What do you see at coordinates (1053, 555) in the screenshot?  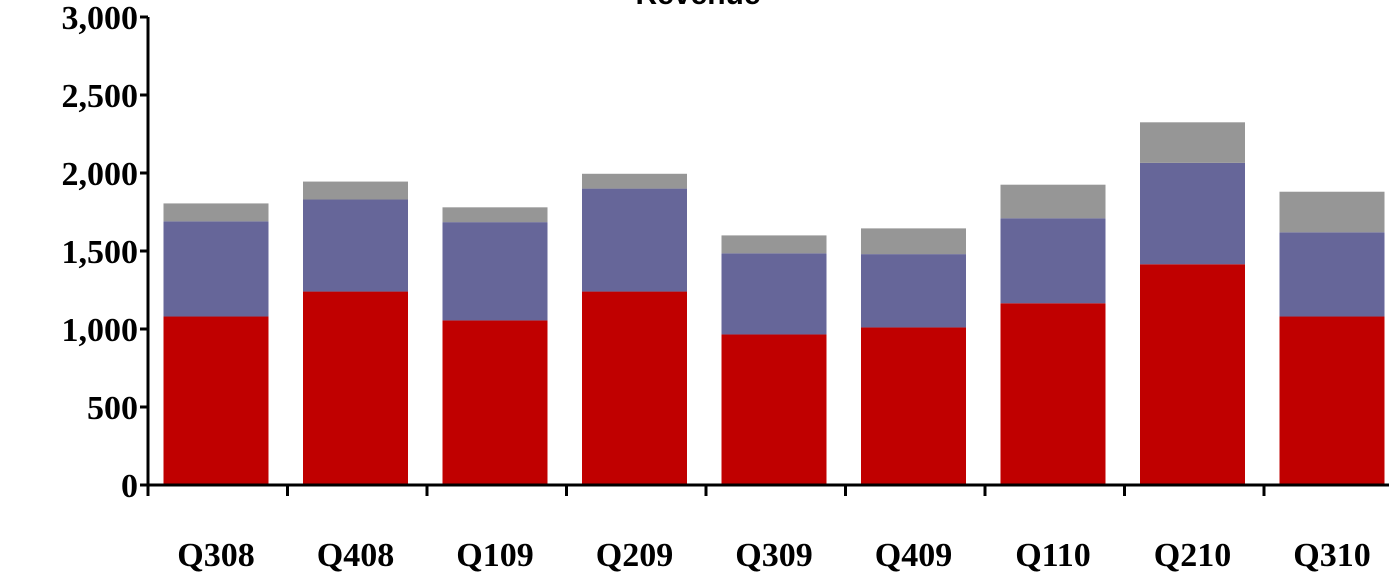 I see `x-tick-label: Q110` at bounding box center [1053, 555].